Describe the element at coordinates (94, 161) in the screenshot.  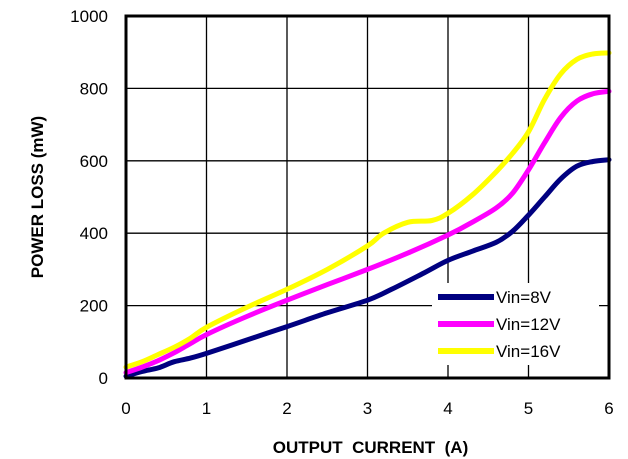
I see `y-tick-label: 600` at that location.